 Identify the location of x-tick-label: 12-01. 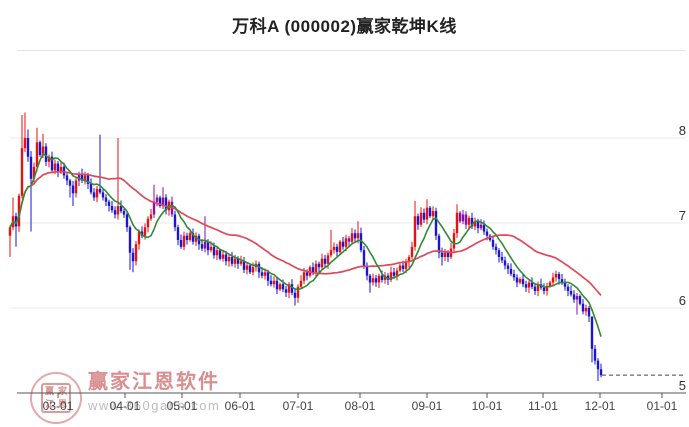
(600, 406).